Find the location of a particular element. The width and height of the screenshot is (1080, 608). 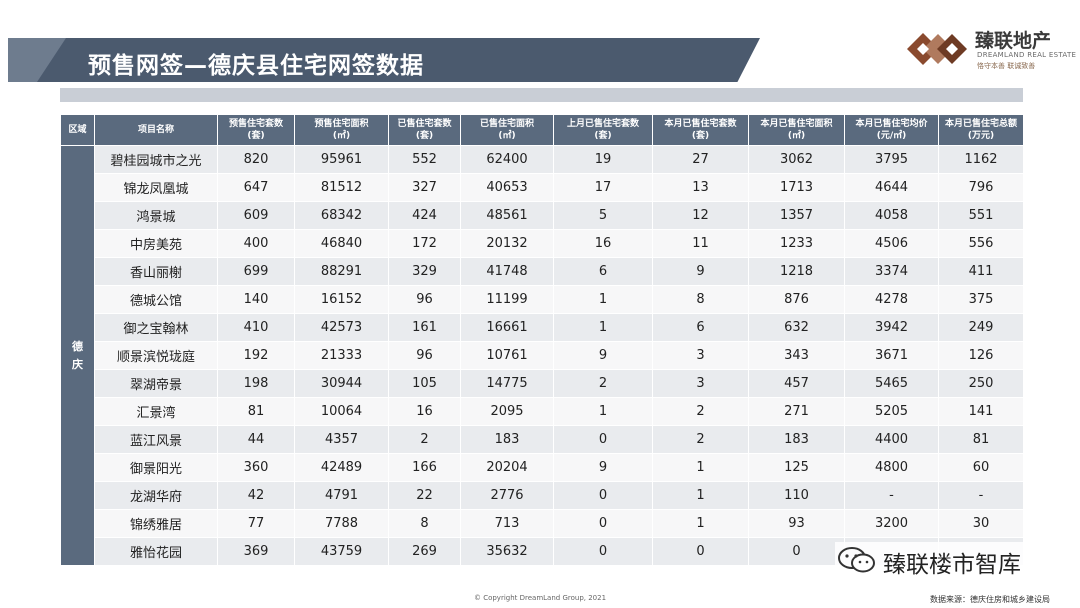

value-cell: 46840 is located at coordinates (341, 243).